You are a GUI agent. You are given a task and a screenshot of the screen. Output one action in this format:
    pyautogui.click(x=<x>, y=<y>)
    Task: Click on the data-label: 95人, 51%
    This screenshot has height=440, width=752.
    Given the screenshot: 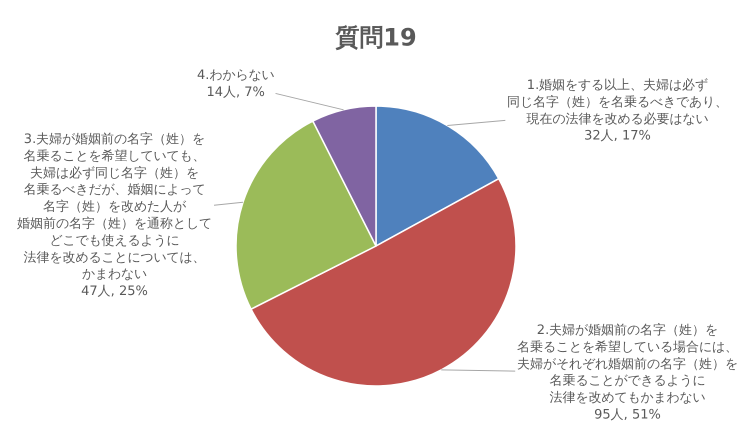 What is the action you would take?
    pyautogui.click(x=627, y=415)
    